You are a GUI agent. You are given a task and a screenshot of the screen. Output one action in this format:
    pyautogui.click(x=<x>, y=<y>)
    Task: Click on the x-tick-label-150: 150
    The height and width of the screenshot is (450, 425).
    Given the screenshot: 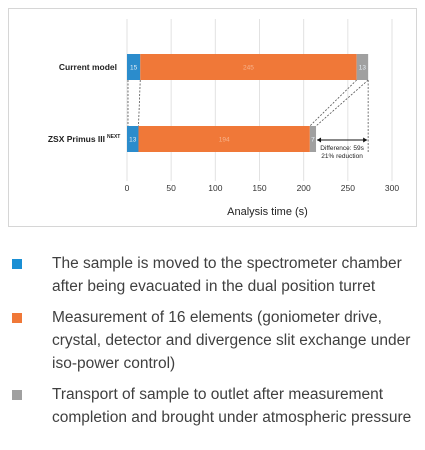 What is the action you would take?
    pyautogui.click(x=259, y=188)
    